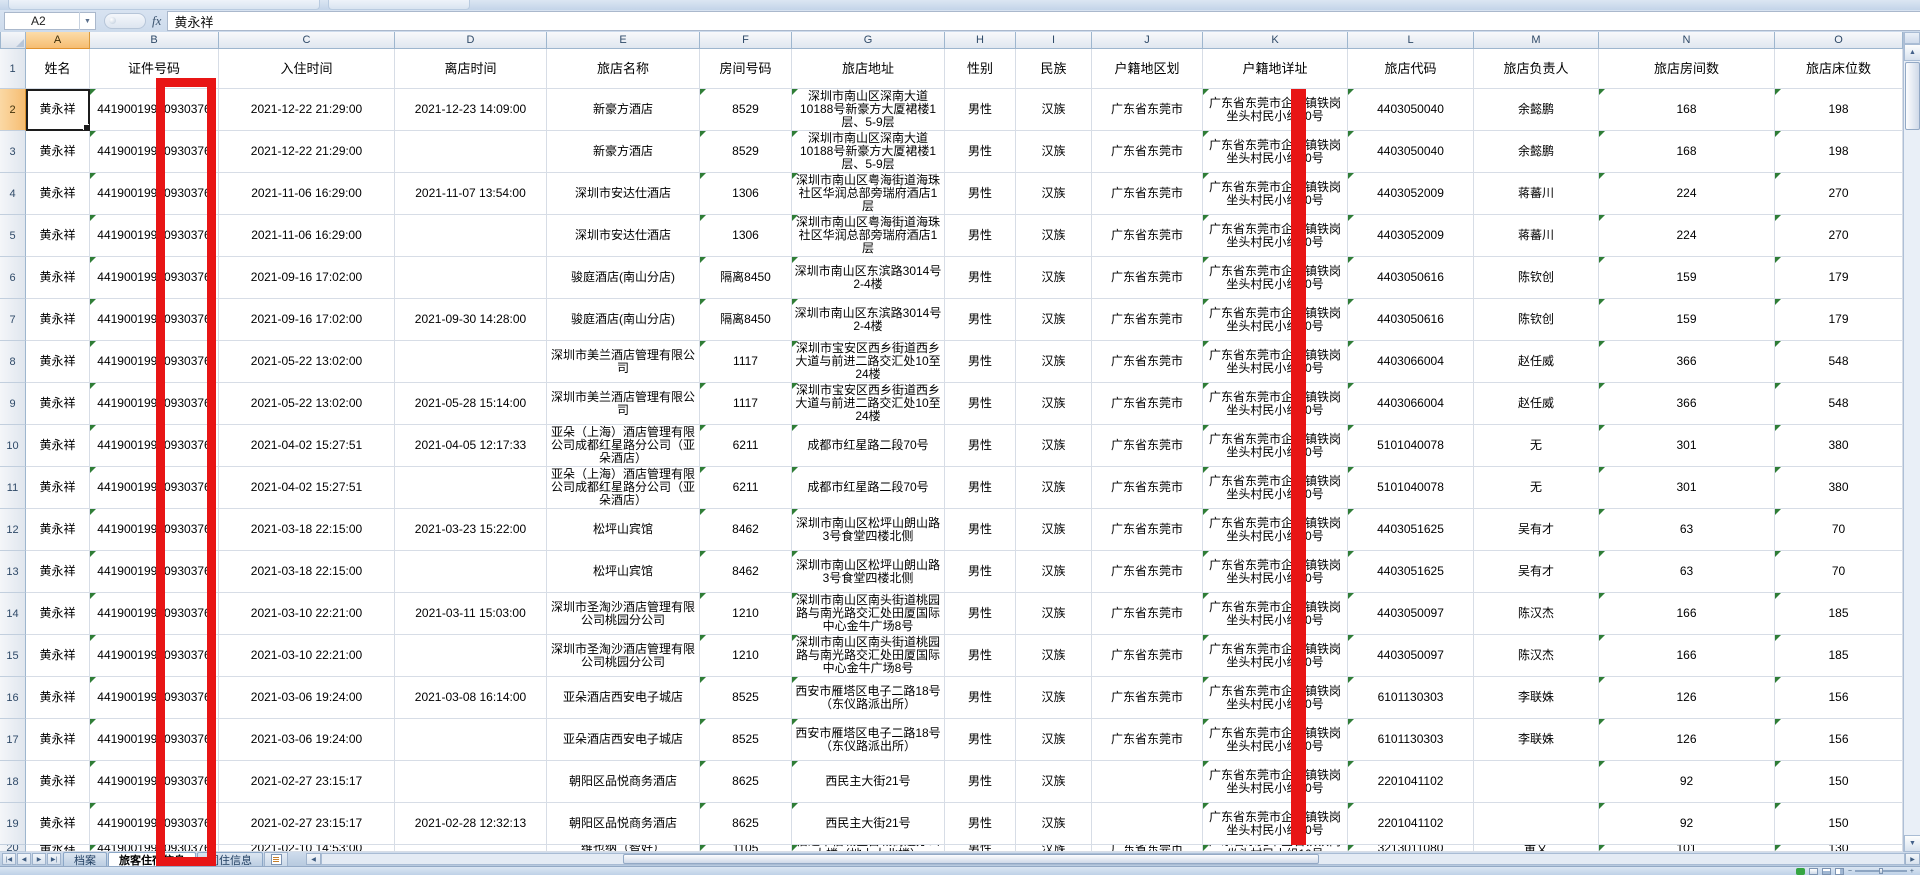  Describe the element at coordinates (1054, 110) in the screenshot. I see `cell-I2: 汉族` at that location.